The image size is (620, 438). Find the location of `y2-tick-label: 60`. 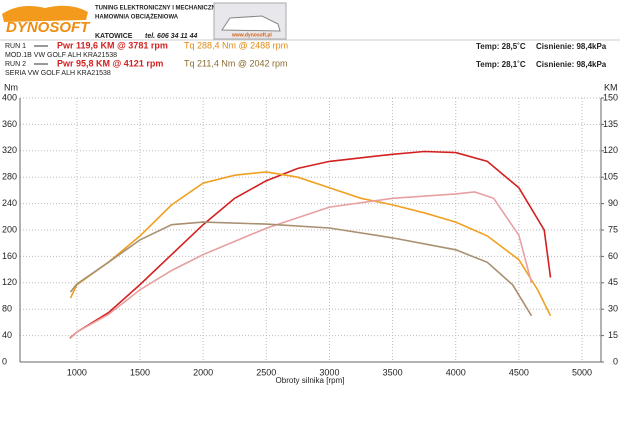

y2-tick-label: 60 is located at coordinates (613, 256).